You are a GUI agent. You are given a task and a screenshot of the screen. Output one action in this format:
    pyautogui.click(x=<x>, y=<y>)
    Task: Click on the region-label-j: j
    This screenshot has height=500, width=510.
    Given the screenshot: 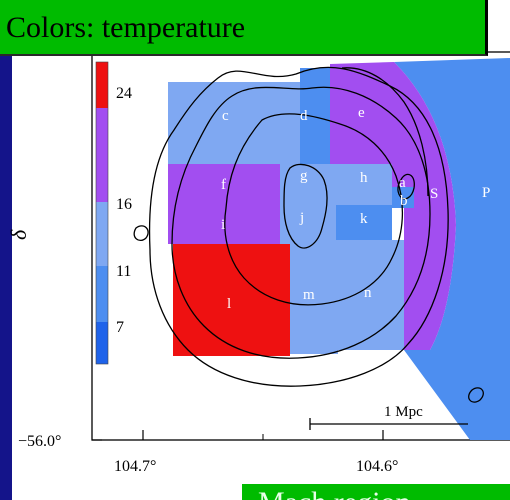 What is the action you would take?
    pyautogui.click(x=301, y=218)
    